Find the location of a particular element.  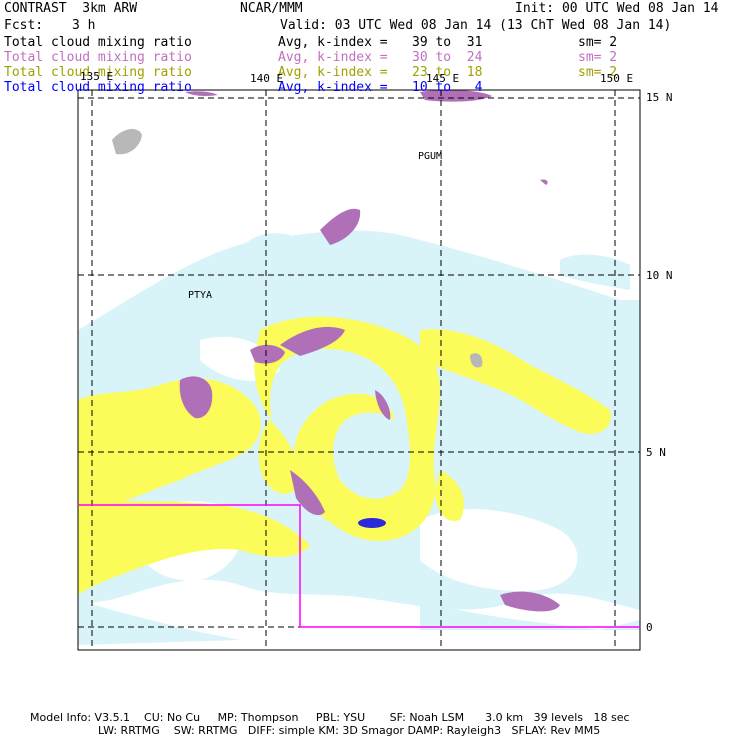

latitude-label: 15 N is located at coordinates (659, 97).